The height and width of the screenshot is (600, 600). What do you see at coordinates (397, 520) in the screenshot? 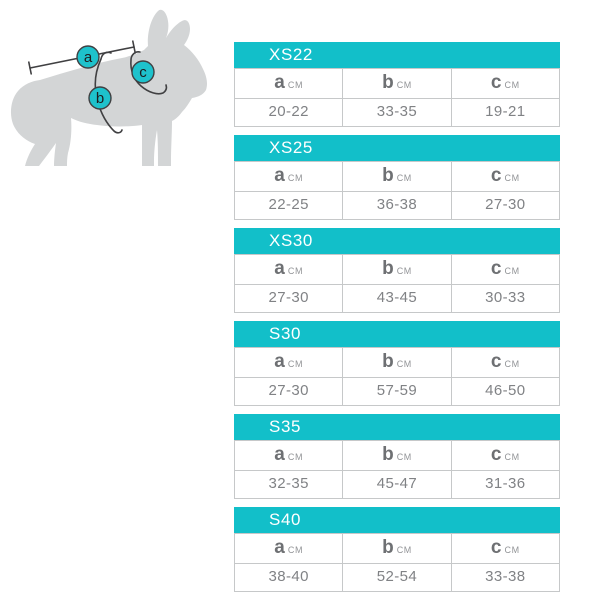
I see `size-header: S40` at bounding box center [397, 520].